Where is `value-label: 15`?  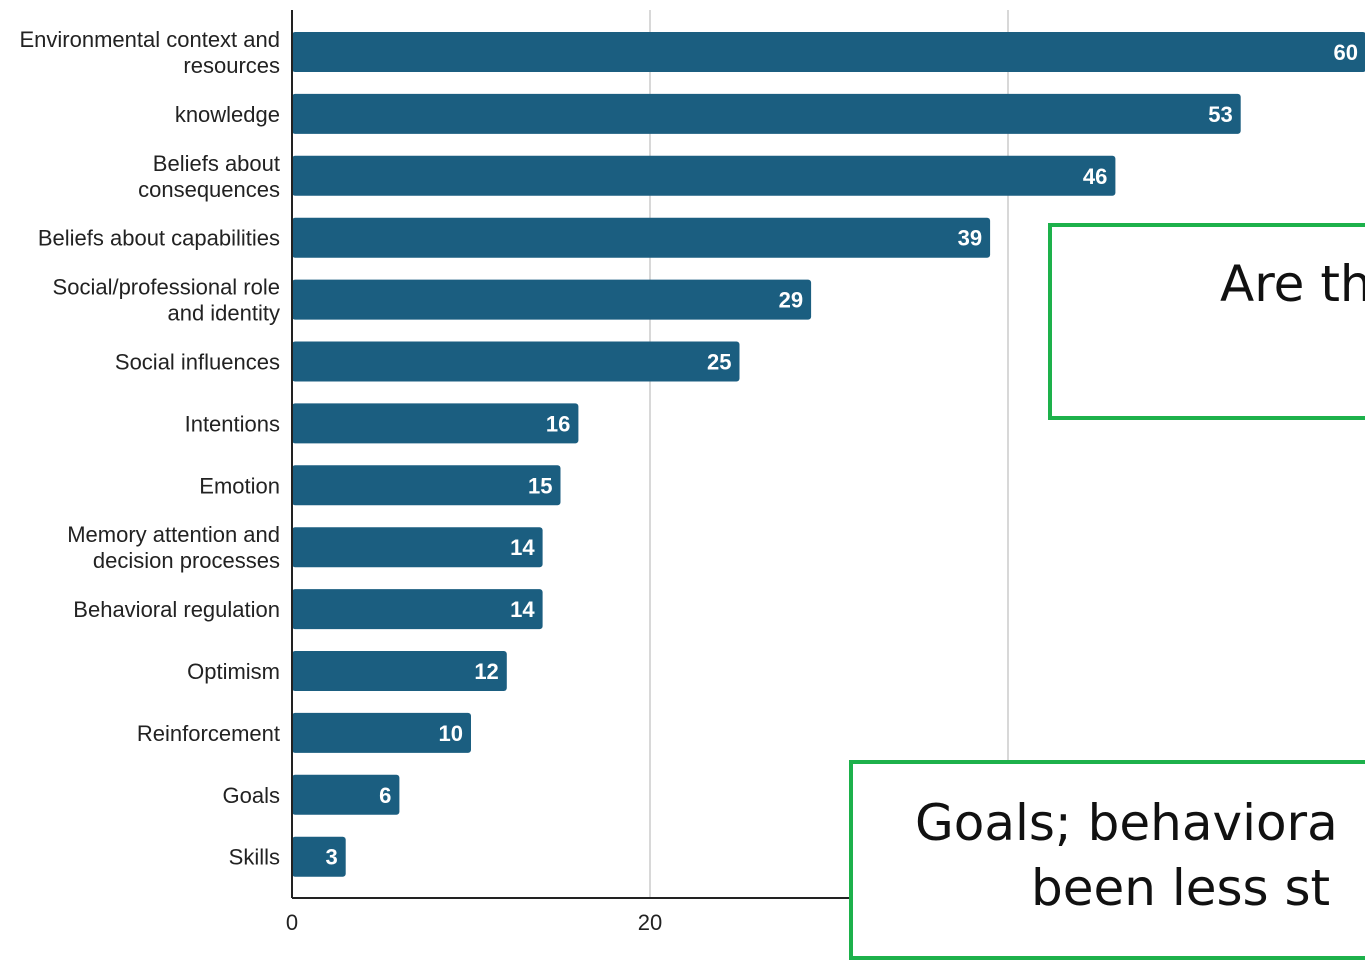
value-label: 15 is located at coordinates (540, 485).